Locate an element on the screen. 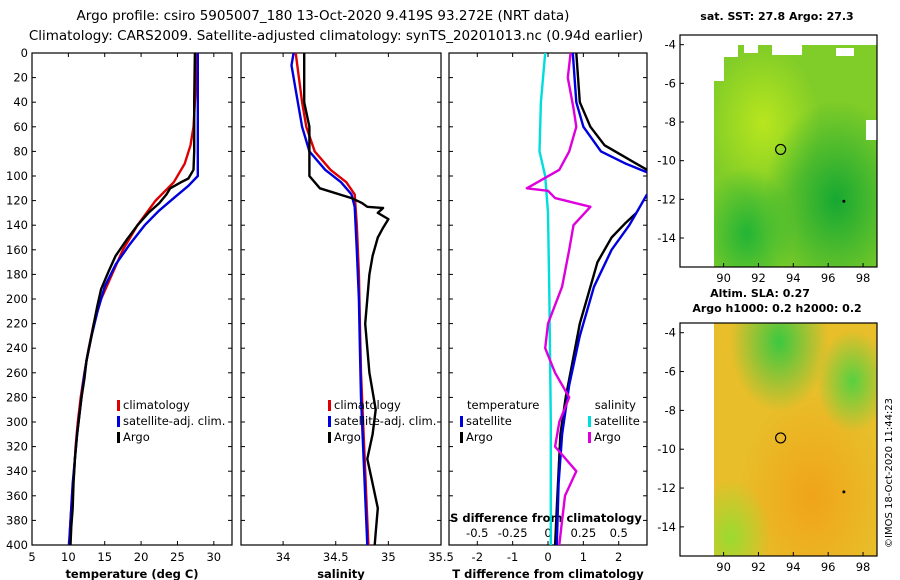  temp-x-tick-label: 10 is located at coordinates (68, 557).